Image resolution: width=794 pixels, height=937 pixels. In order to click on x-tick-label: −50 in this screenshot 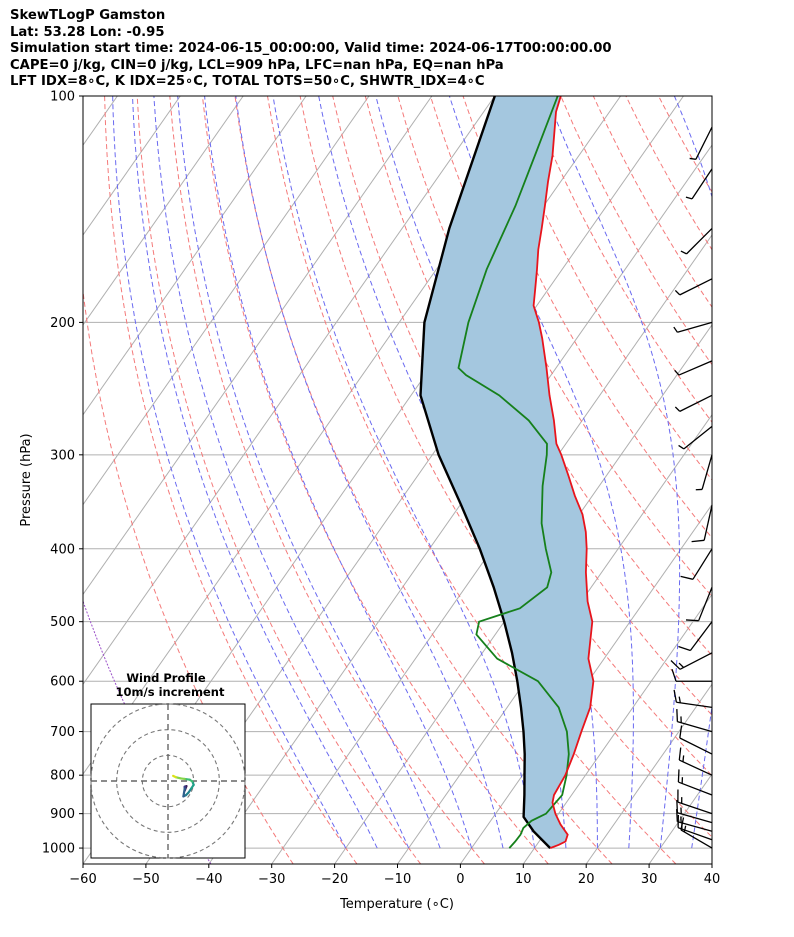, I will do `click(145, 879)`.